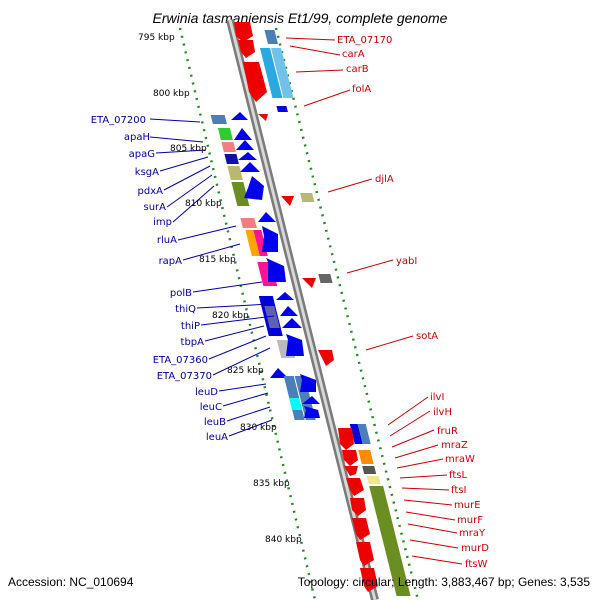 This screenshot has width=600, height=600. Describe the element at coordinates (361, 89) in the screenshot. I see `gene-label: folA` at that location.